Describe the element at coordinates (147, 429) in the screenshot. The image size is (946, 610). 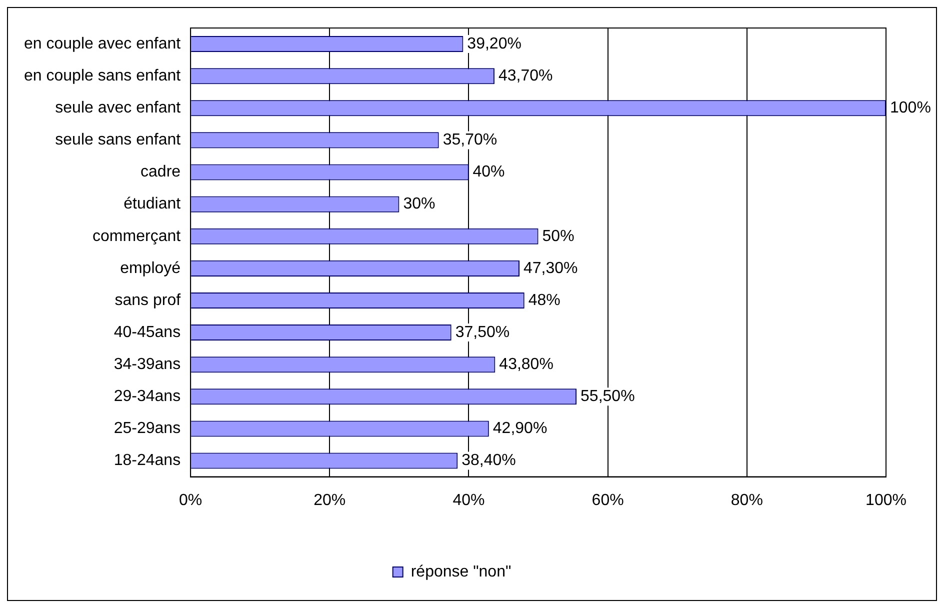
I see `y-tick-label: 25-29ans` at that location.